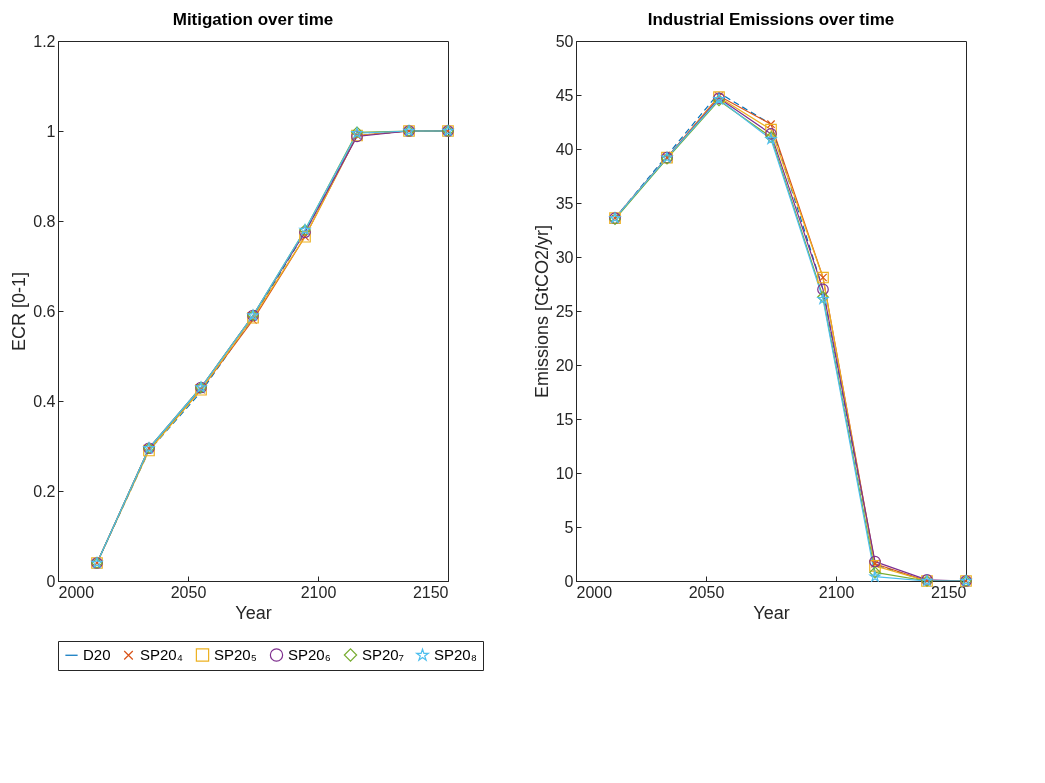 The width and height of the screenshot is (1045, 783). Describe the element at coordinates (383, 654) in the screenshot. I see `legend-label: SP20₇` at that location.